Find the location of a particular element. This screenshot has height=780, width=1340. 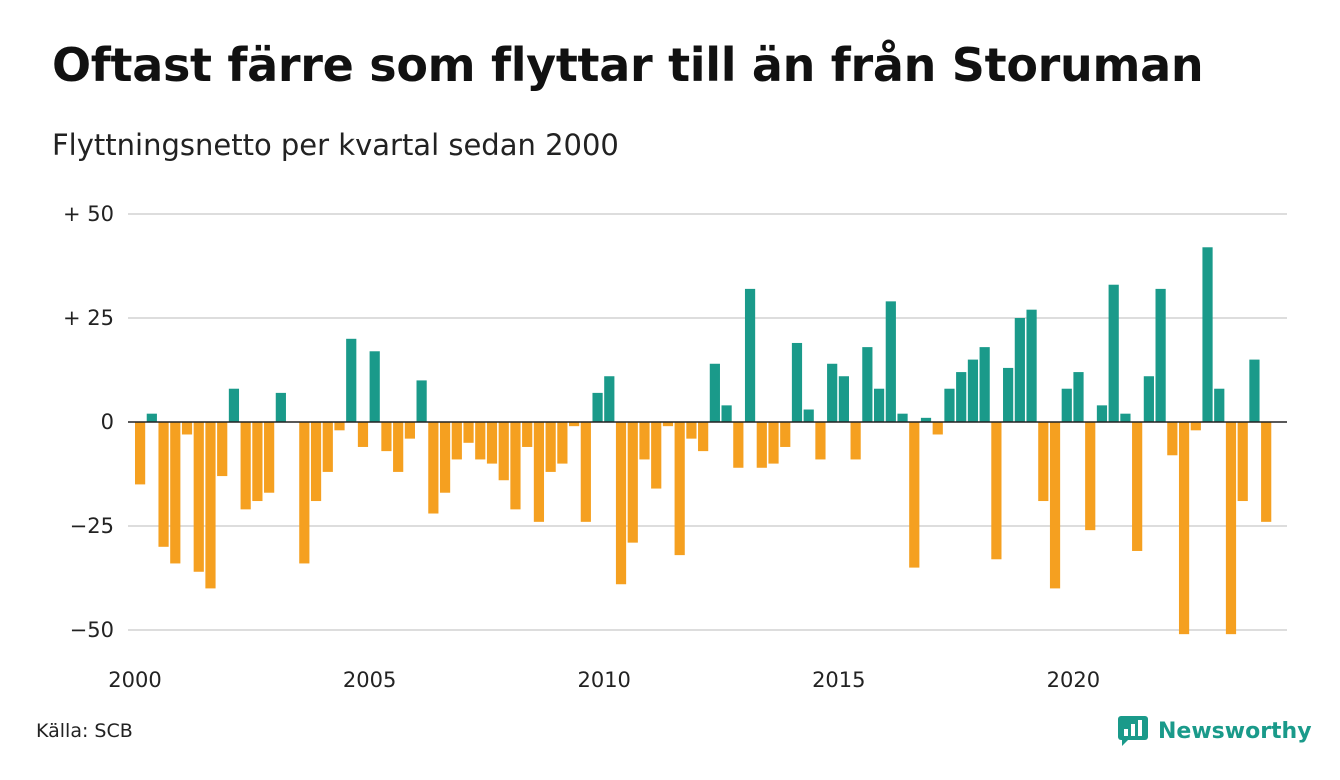

newsworthy-logo-icon is located at coordinates (1133, 731).